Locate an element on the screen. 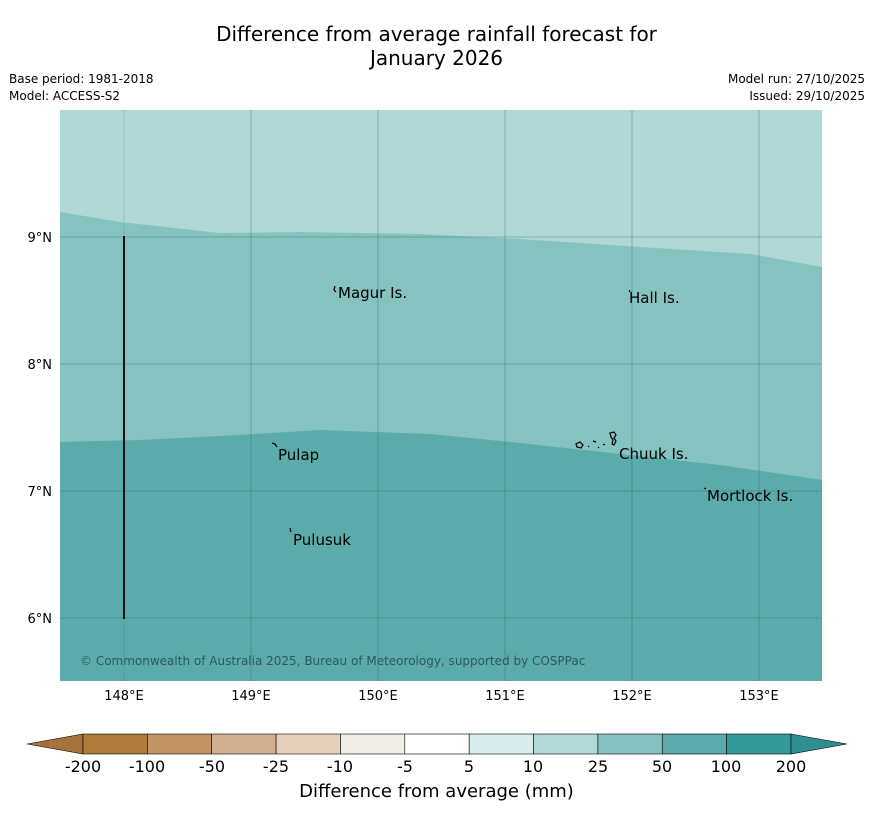 This screenshot has height=816, width=873. colorbar-over-triangle is located at coordinates (819, 744).